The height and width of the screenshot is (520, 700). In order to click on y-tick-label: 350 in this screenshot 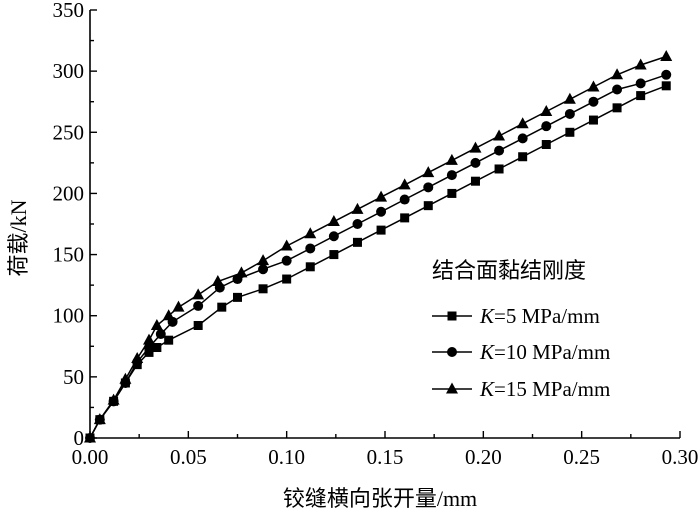, I will do `click(69, 11)`.